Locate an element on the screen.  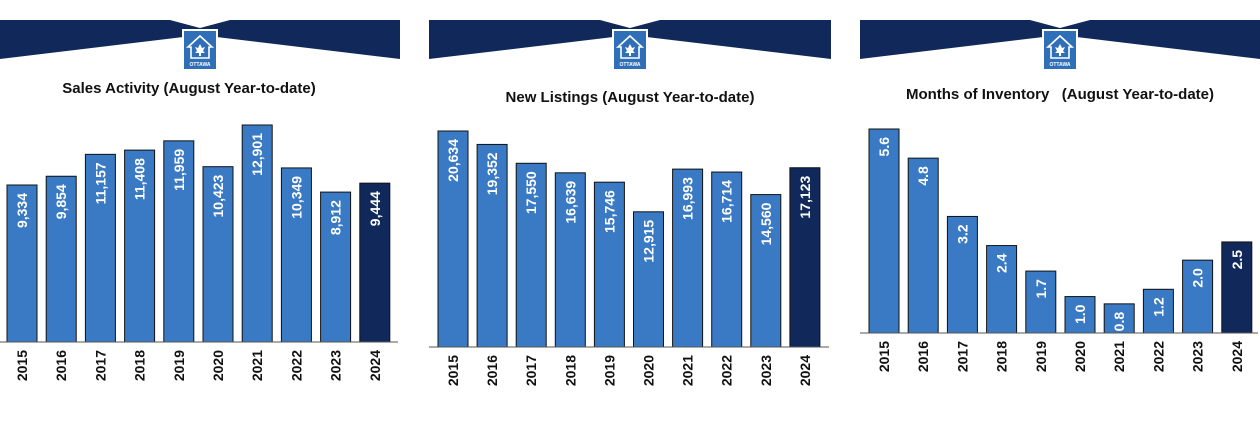
bar-value-label: 16,639 is located at coordinates (570, 202).